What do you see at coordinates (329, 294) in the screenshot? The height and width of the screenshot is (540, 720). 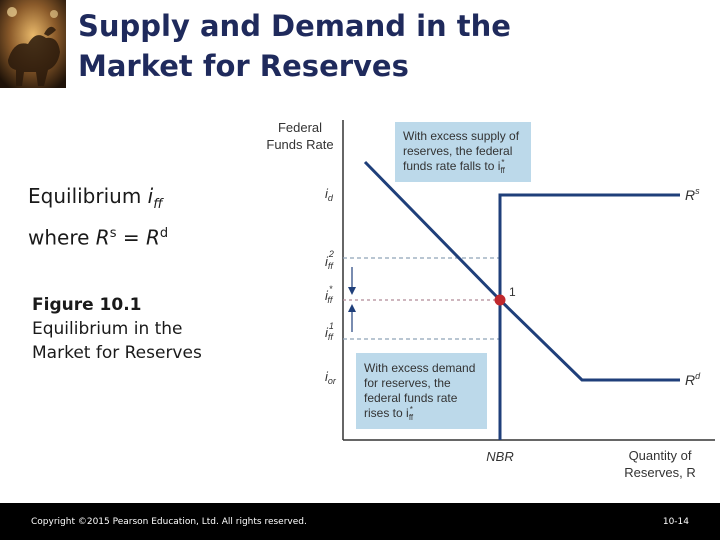 I see `y-tick-iffstar: i* ff` at bounding box center [329, 294].